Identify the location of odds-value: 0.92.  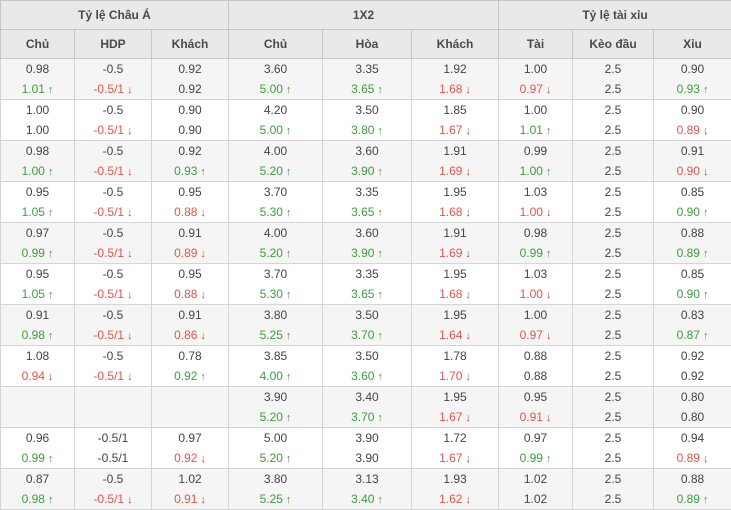
(190, 151).